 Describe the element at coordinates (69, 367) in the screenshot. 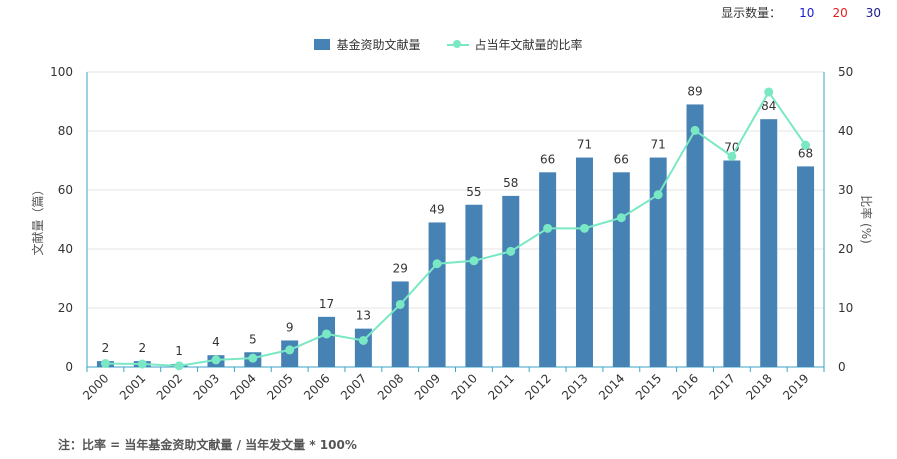

I see `y-tick-label: 0` at that location.